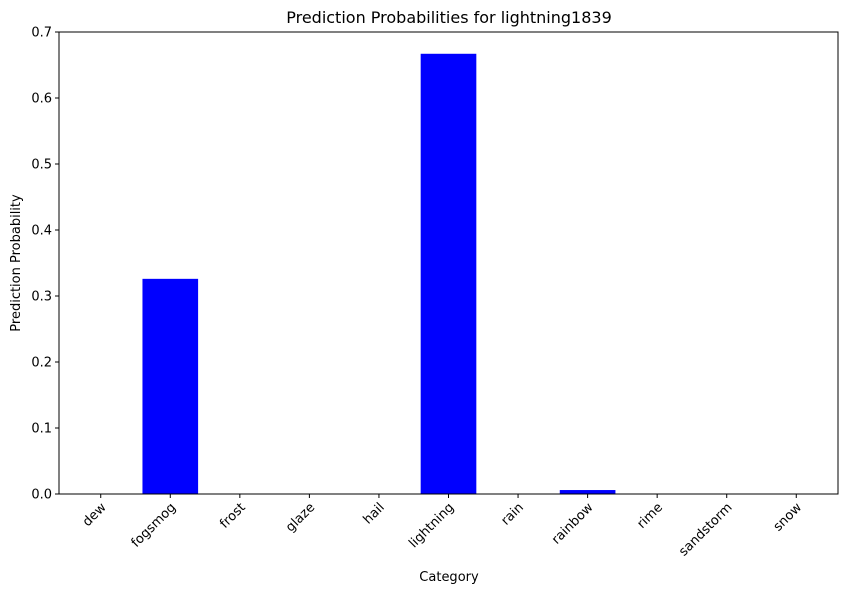 The image size is (846, 595). What do you see at coordinates (573, 524) in the screenshot?
I see `x-tick-label: rainbow` at bounding box center [573, 524].